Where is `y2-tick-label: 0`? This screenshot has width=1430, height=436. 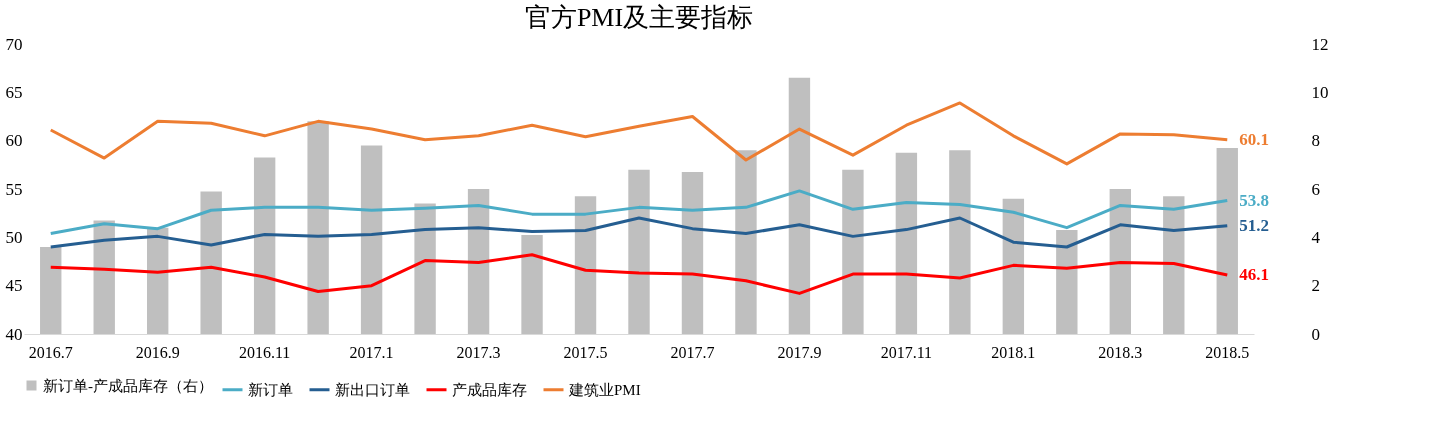 y2-tick-label: 0 is located at coordinates (1315, 334).